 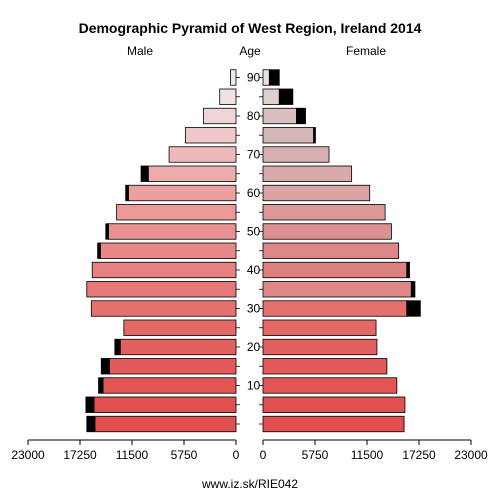 I want to click on female-x-tick-label: 0, so click(x=263, y=455).